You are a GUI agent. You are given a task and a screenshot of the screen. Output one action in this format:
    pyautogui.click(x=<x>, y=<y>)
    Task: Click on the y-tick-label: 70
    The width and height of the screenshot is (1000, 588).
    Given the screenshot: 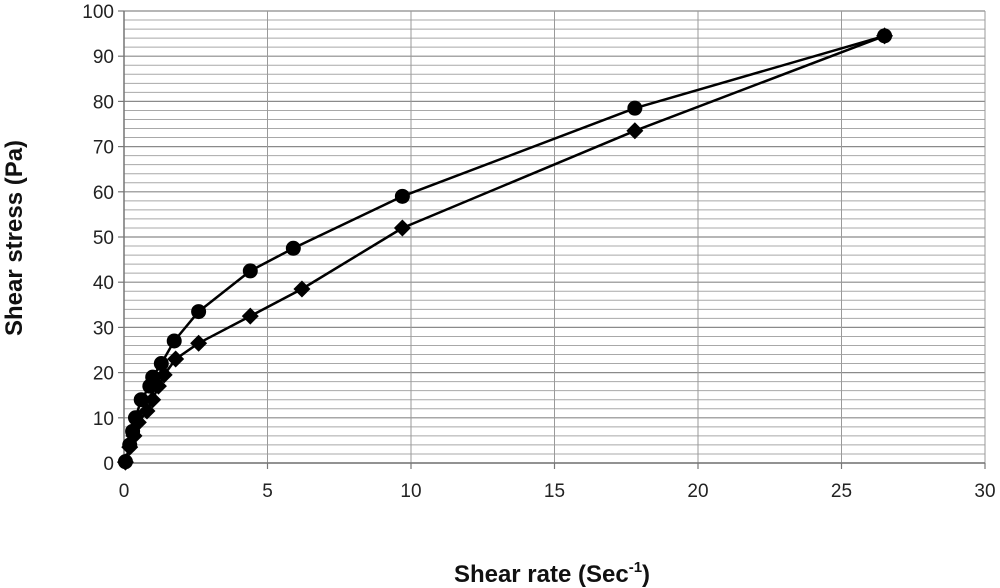 What is the action you would take?
    pyautogui.click(x=103, y=148)
    